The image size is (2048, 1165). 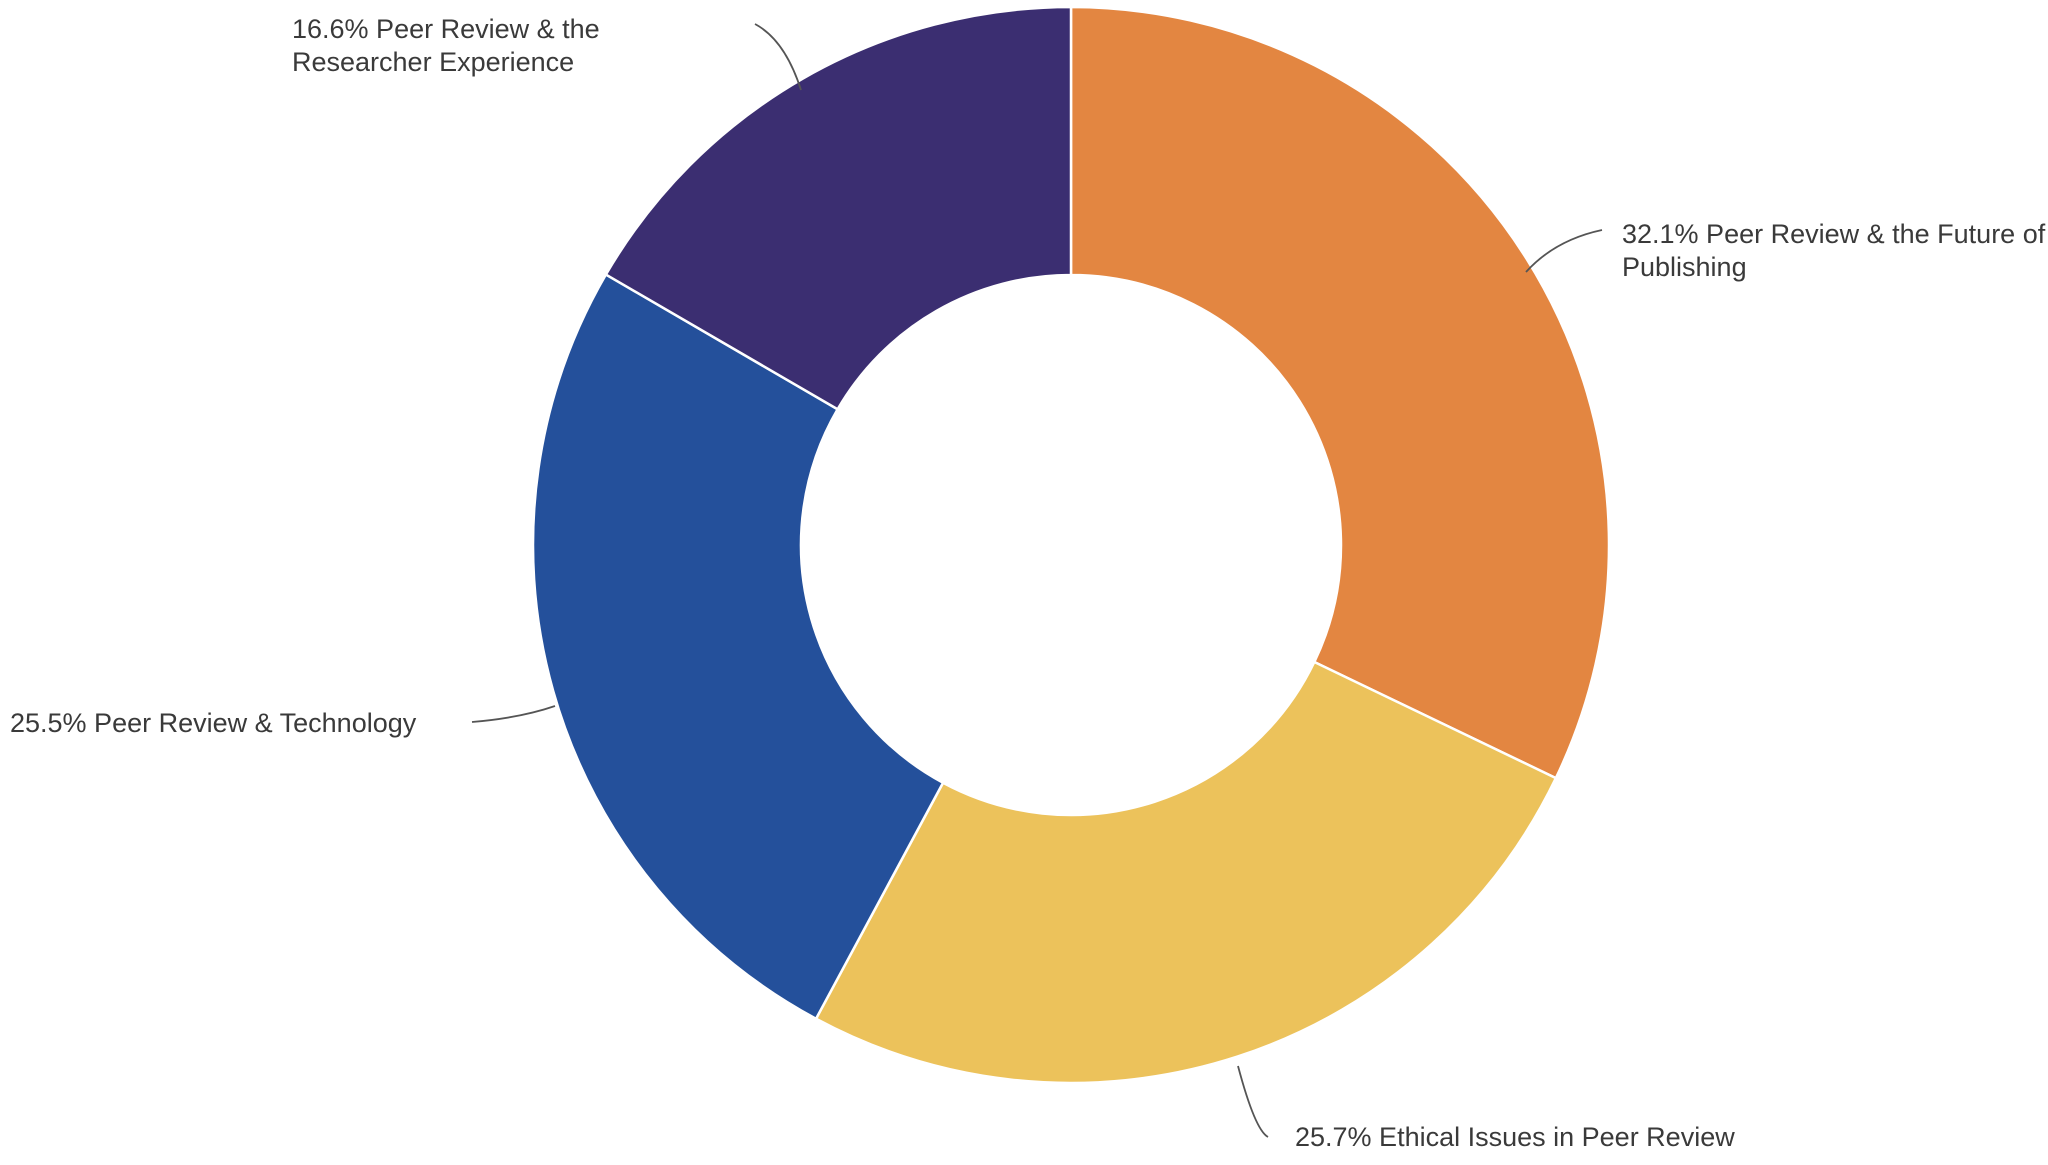 I want to click on label-line: 32.1% Peer Review & the Future of, so click(x=1834, y=234).